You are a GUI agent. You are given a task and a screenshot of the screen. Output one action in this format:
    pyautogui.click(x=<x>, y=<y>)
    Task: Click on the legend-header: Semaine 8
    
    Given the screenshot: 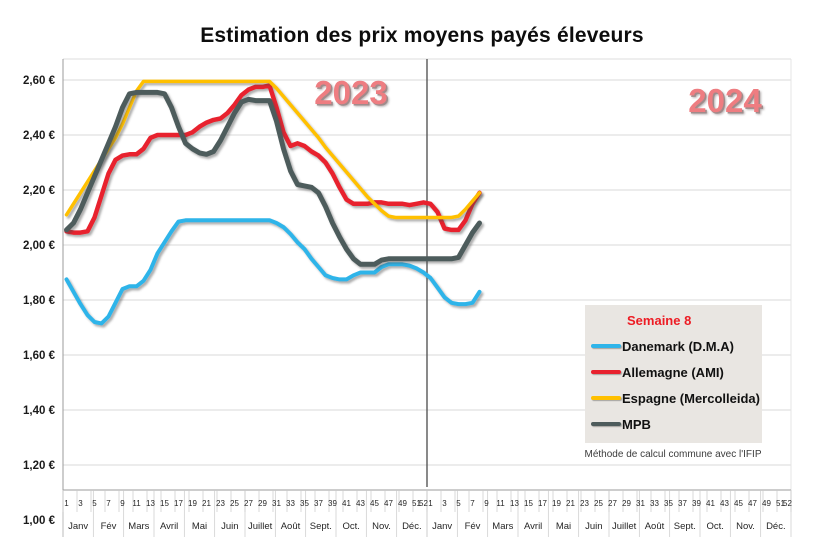 What is the action you would take?
    pyautogui.click(x=659, y=320)
    